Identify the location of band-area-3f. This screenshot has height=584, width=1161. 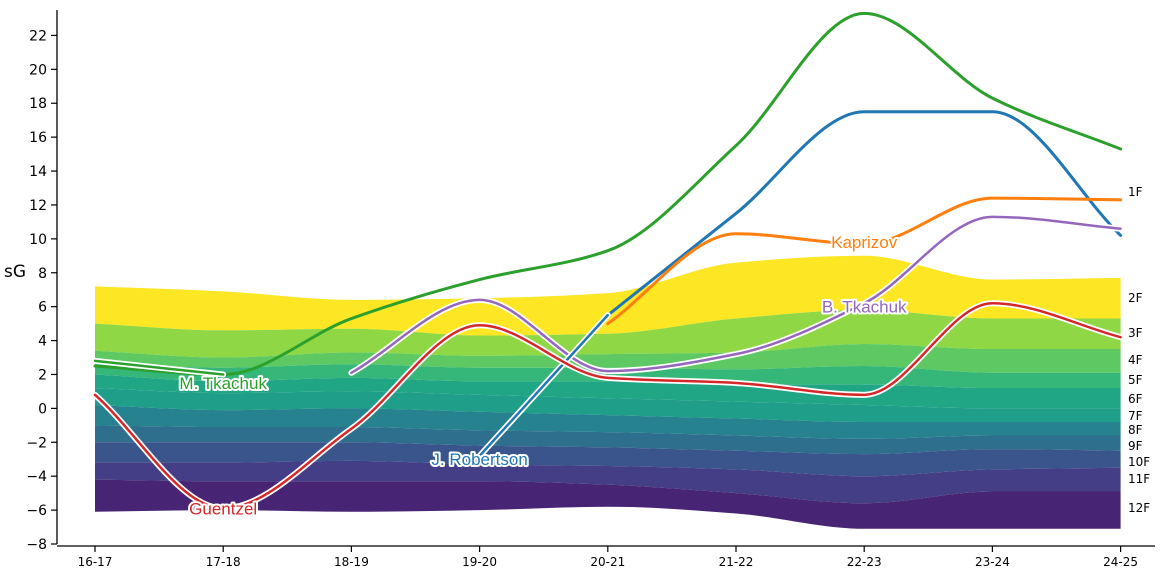
(608, 358).